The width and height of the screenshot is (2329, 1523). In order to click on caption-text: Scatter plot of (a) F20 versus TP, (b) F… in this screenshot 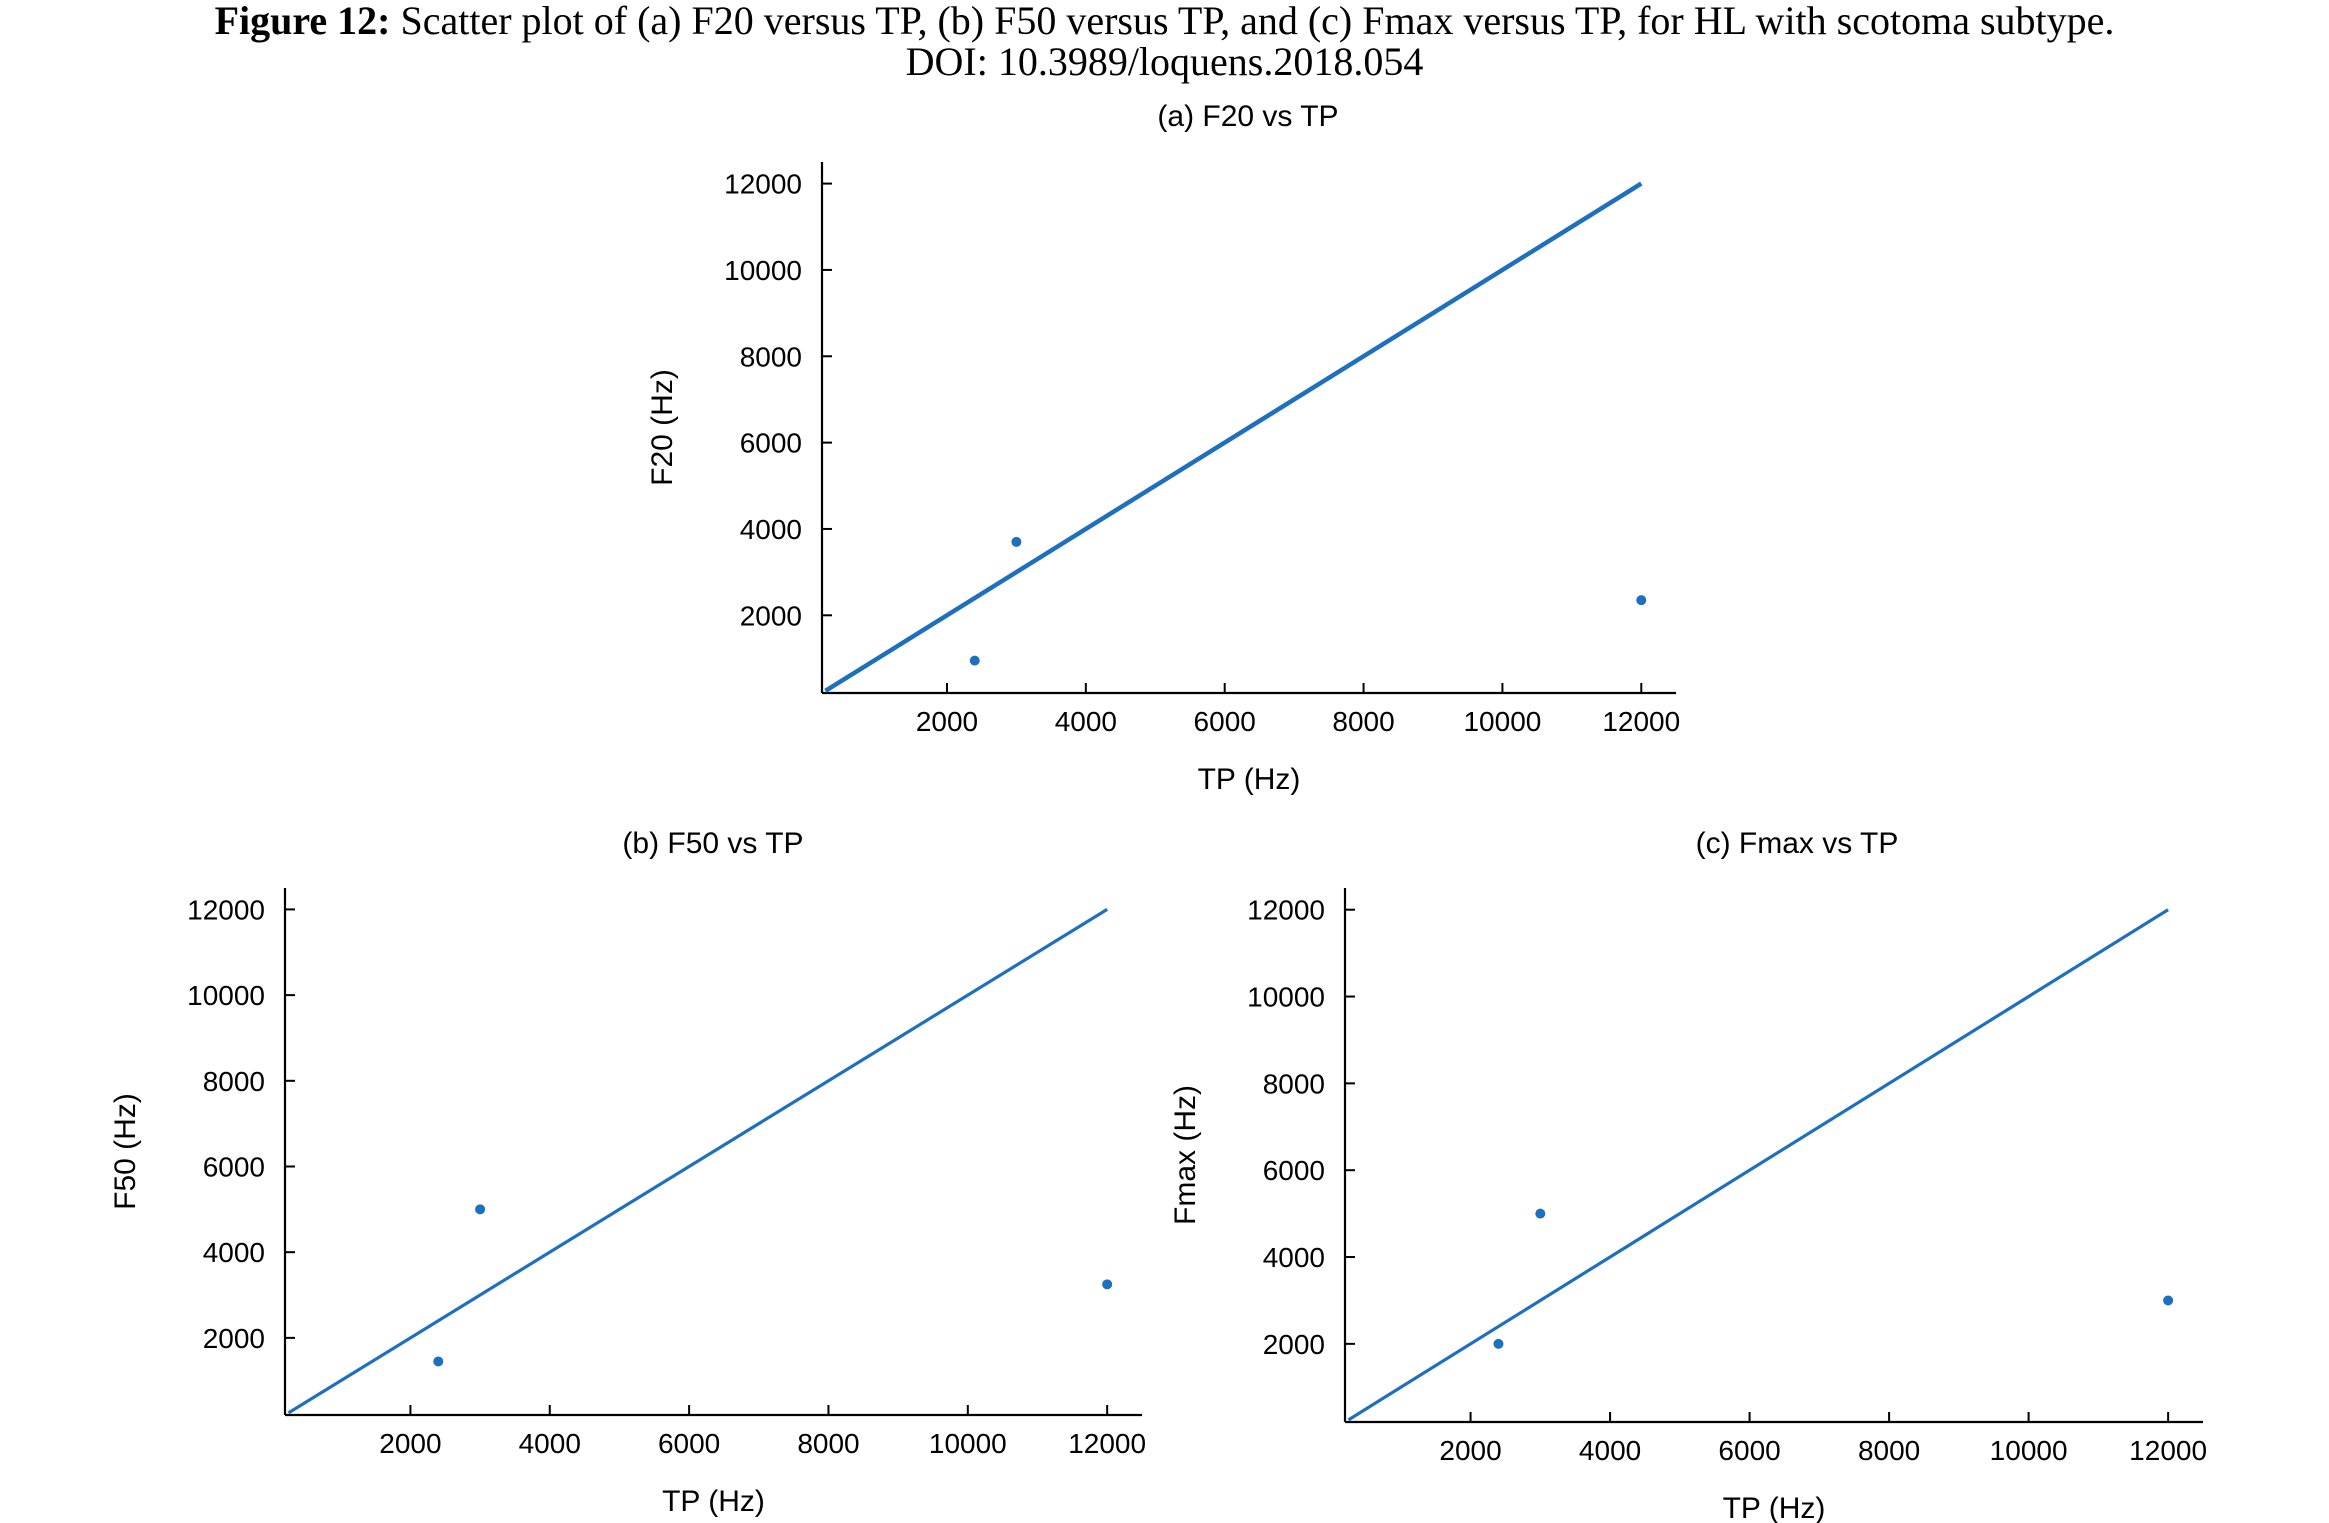, I will do `click(1252, 21)`.